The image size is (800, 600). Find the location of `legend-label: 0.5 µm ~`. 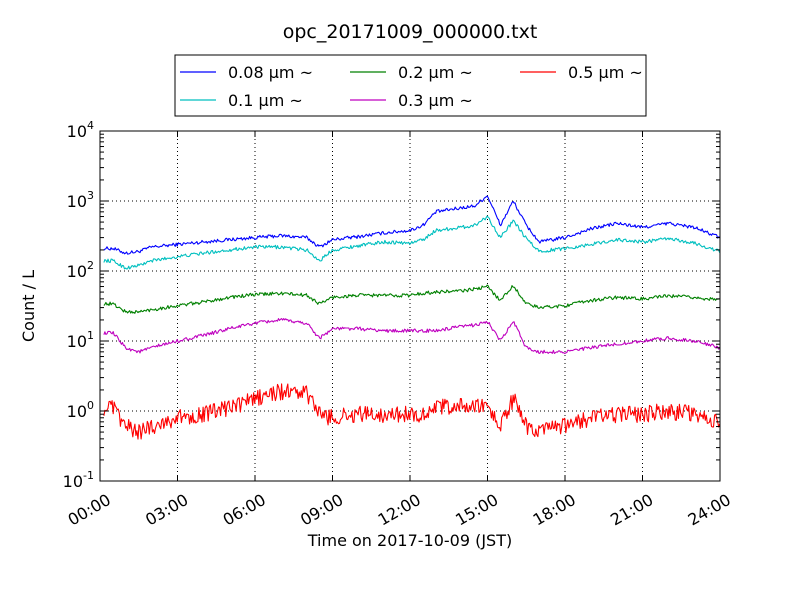

legend-label: 0.5 µm ~ is located at coordinates (605, 72).